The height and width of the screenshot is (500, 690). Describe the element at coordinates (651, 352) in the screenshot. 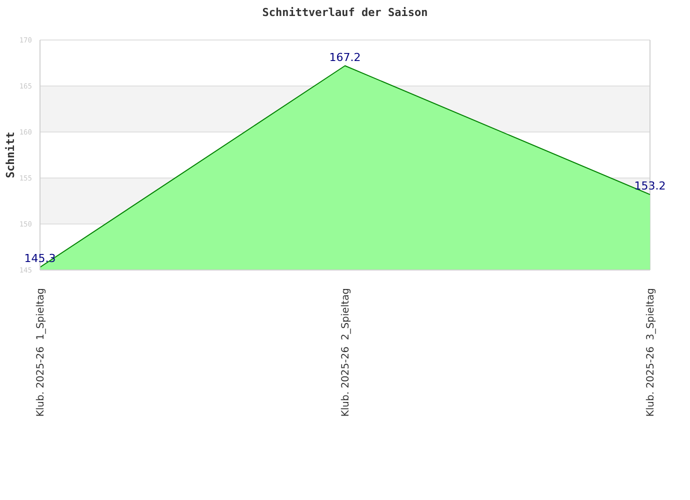

I see `x-tick-label: Klub. 2025-26 3_Spieltag` at that location.